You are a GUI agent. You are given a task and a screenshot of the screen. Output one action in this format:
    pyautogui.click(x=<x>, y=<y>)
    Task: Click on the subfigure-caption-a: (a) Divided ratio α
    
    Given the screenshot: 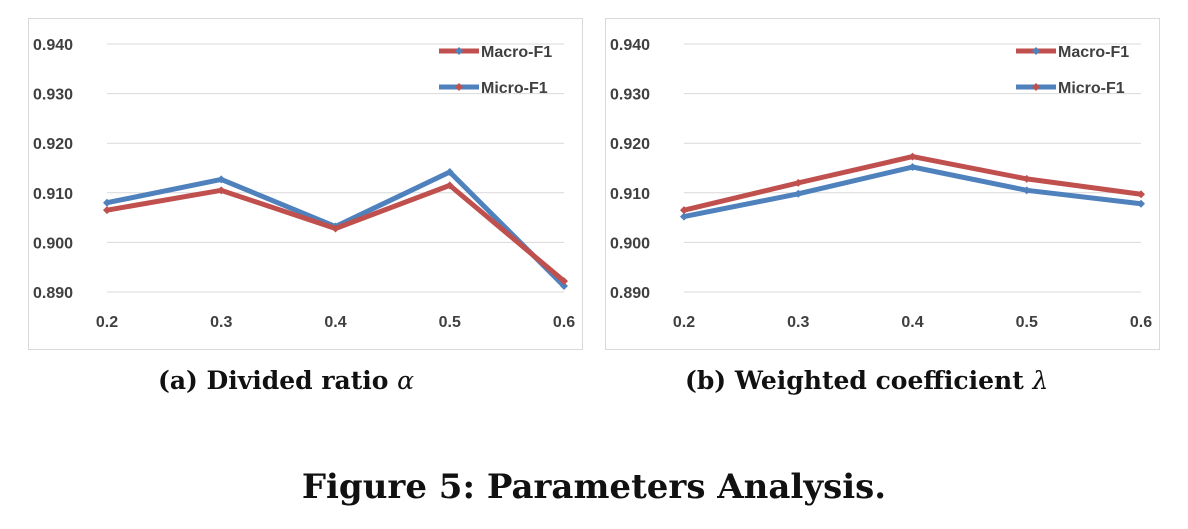 What is the action you would take?
    pyautogui.click(x=286, y=380)
    